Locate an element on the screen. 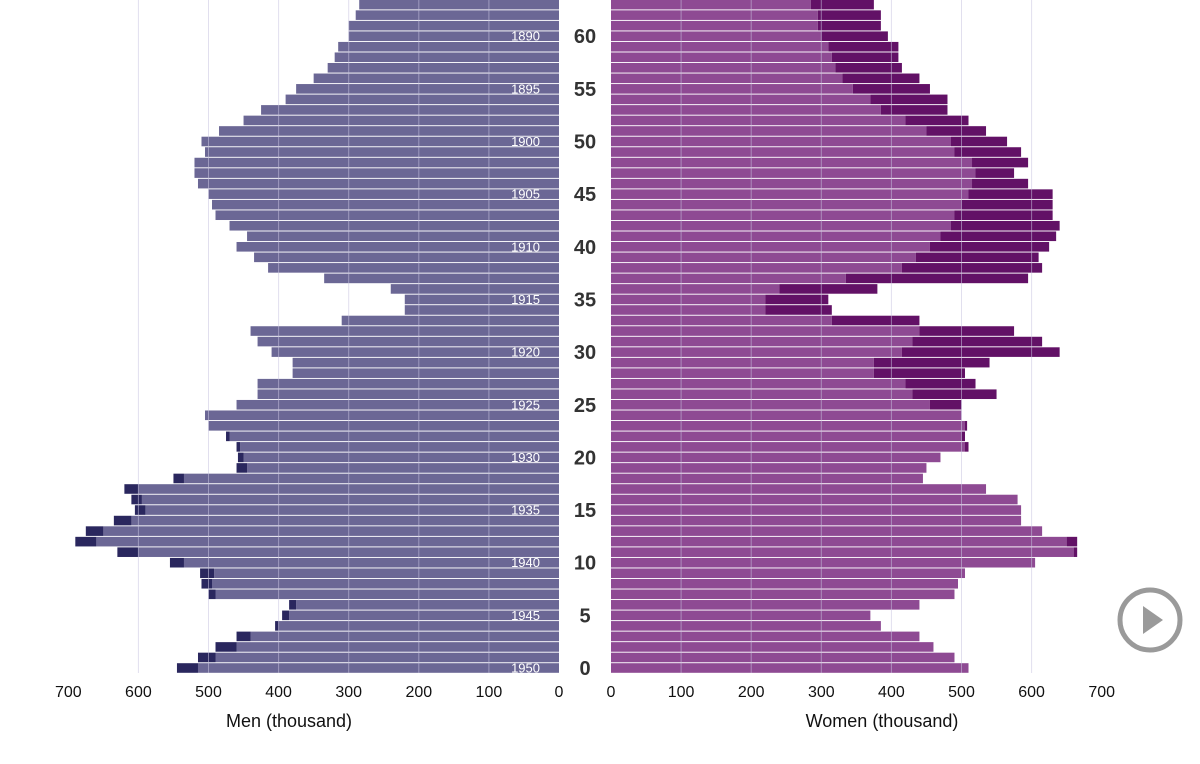 The height and width of the screenshot is (764, 1200). age-label-20: 20 is located at coordinates (585, 458).